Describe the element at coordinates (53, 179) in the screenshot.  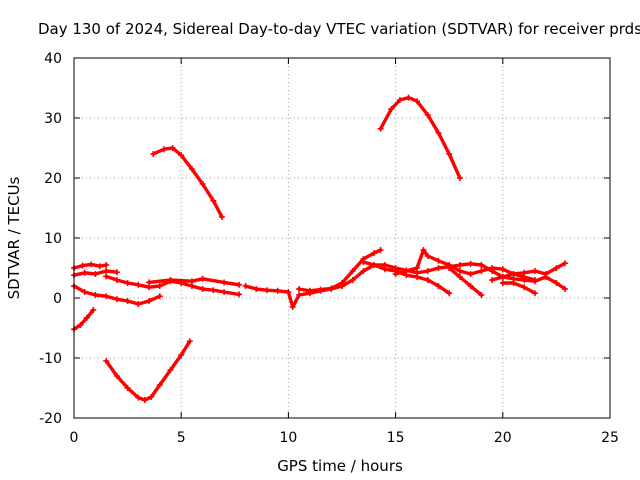
I see `y-tick-label: 20` at that location.